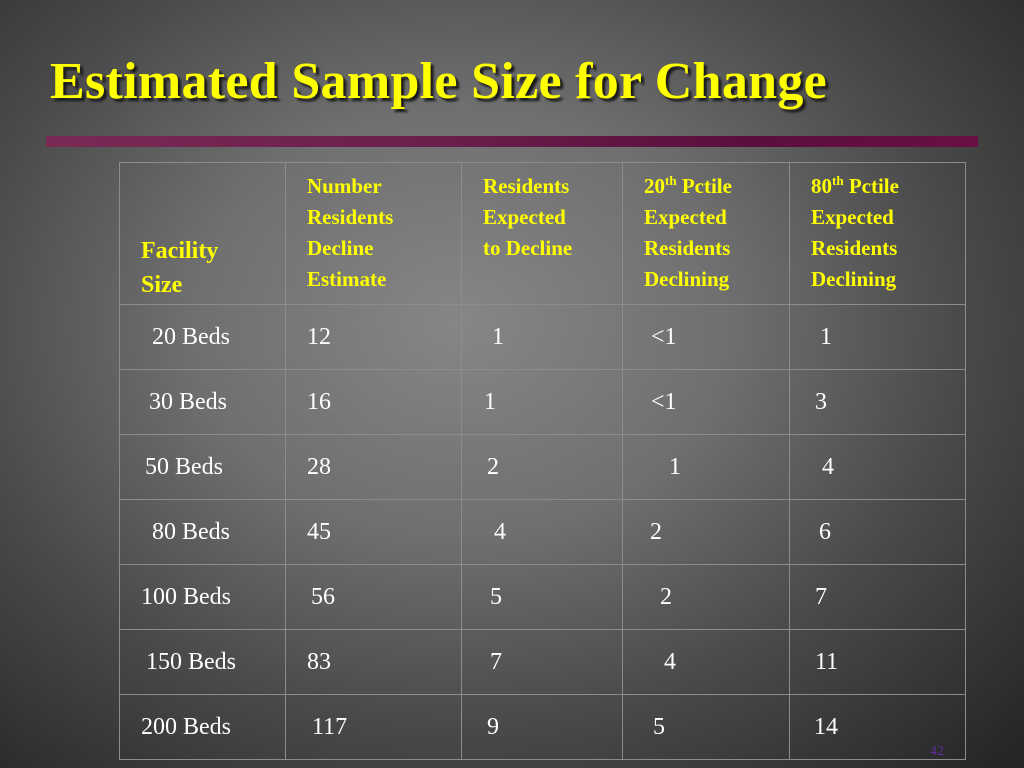 This screenshot has width=1024, height=768. I want to click on header-80th-pctile: 80th Pctile Expected Residents Declining, so click(877, 233).